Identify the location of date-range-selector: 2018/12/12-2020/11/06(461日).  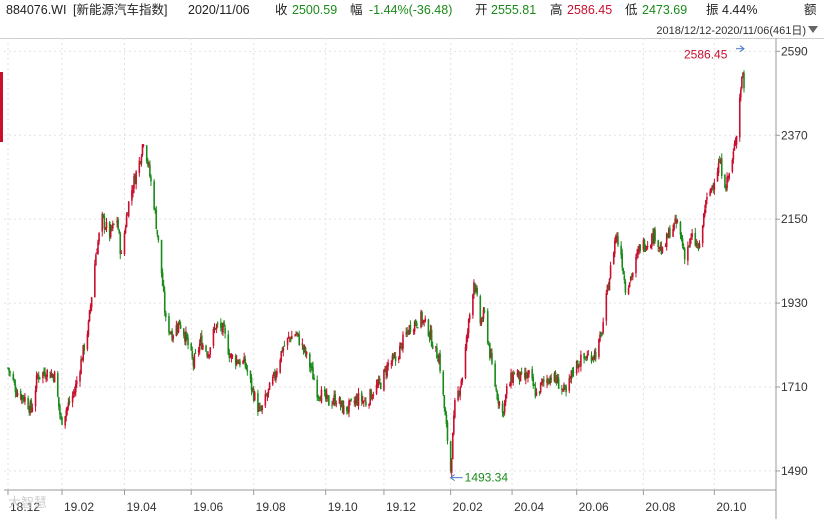
(731, 31).